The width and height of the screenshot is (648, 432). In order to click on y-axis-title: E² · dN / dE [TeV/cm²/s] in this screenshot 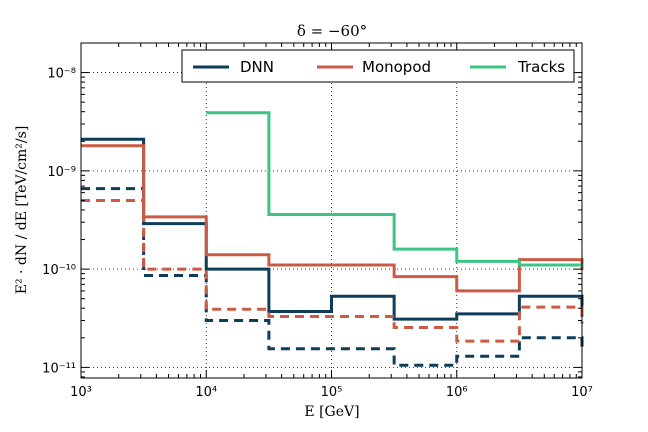, I will do `click(22, 210)`.